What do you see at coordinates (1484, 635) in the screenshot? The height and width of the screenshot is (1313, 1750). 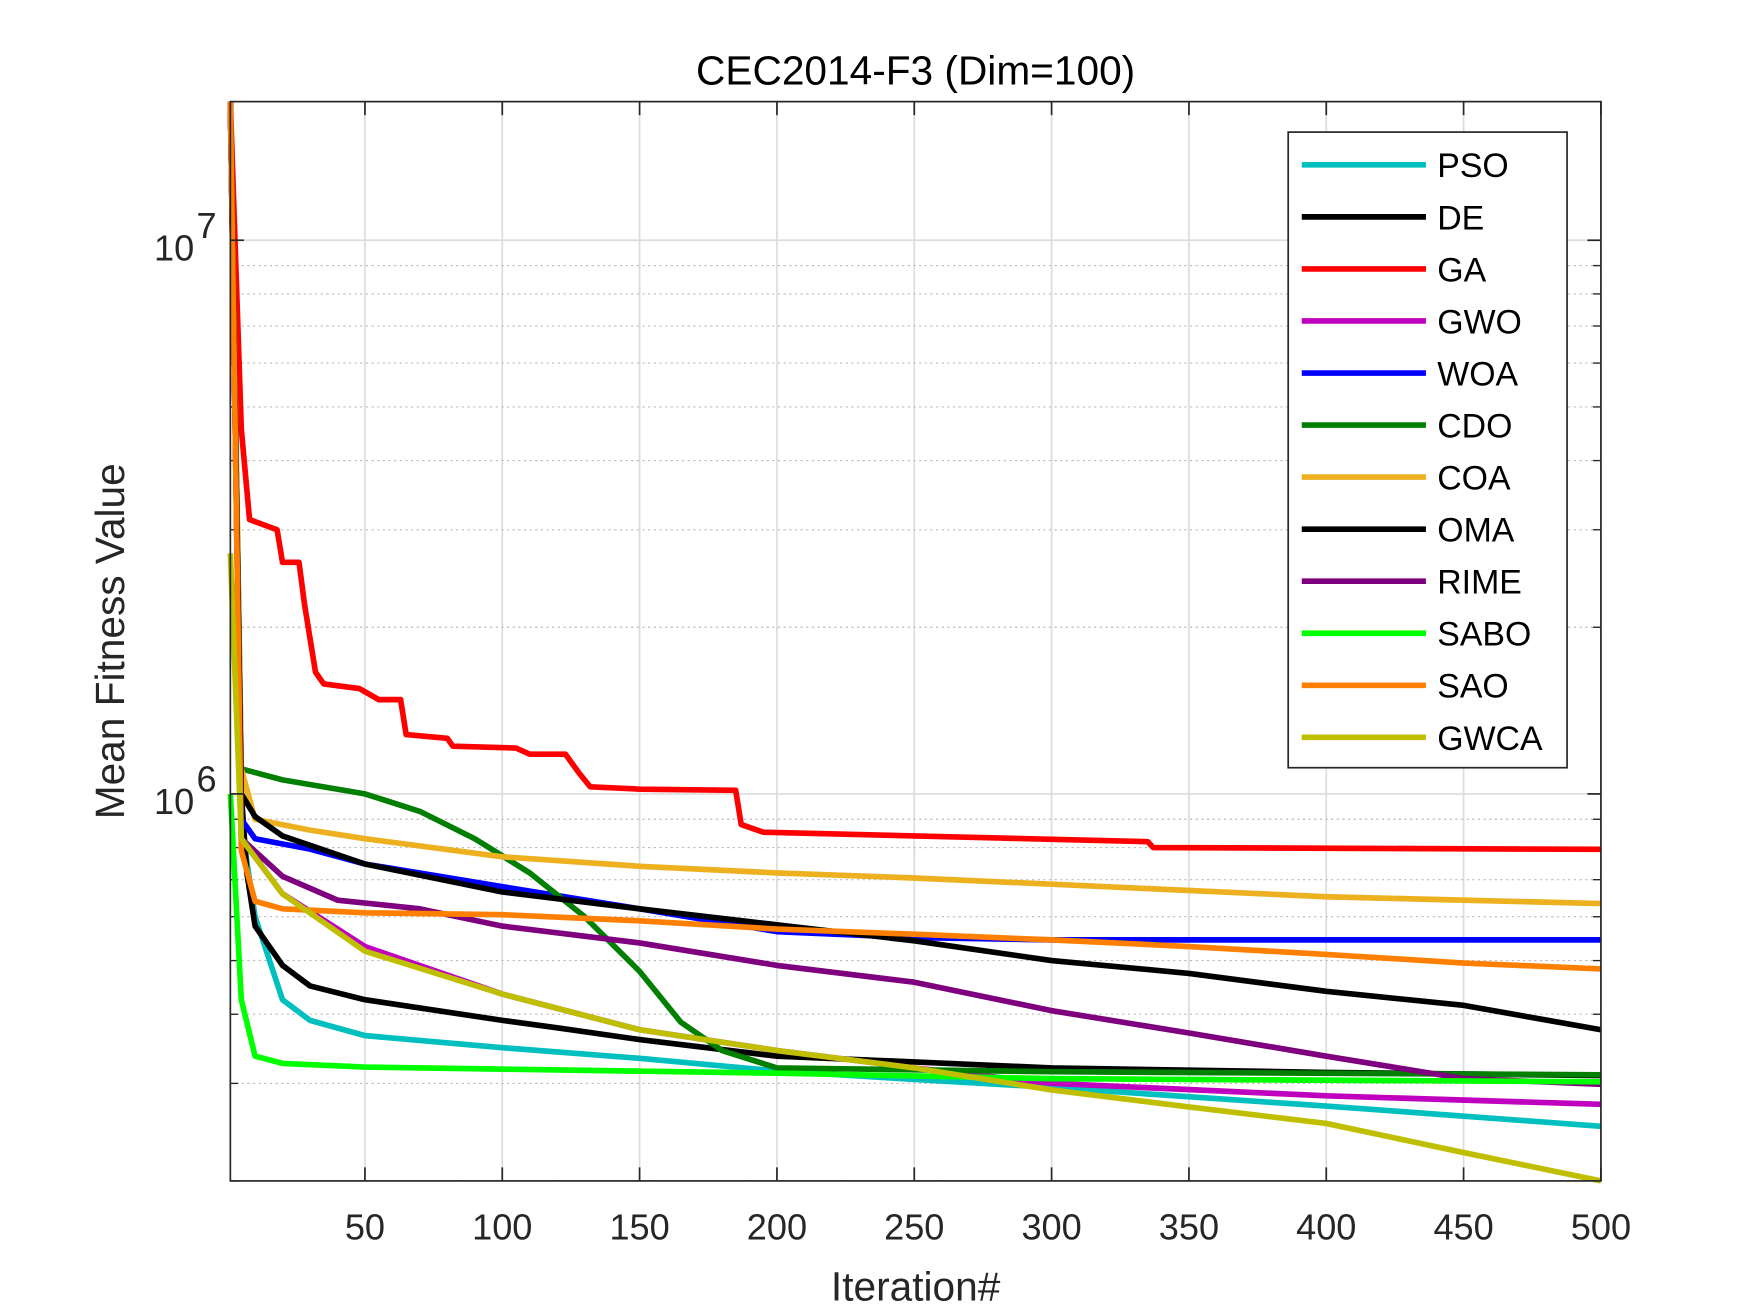 I see `legend-label: SABO` at bounding box center [1484, 635].